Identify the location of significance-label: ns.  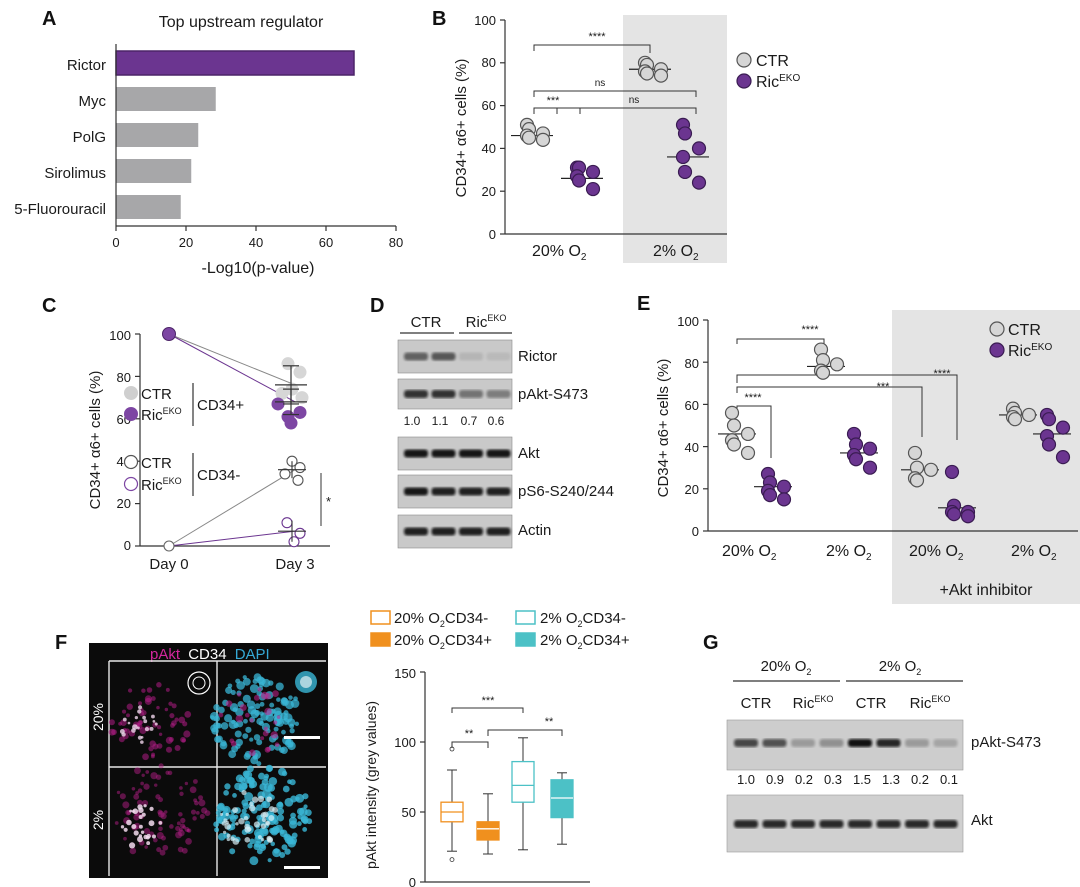
(634, 100).